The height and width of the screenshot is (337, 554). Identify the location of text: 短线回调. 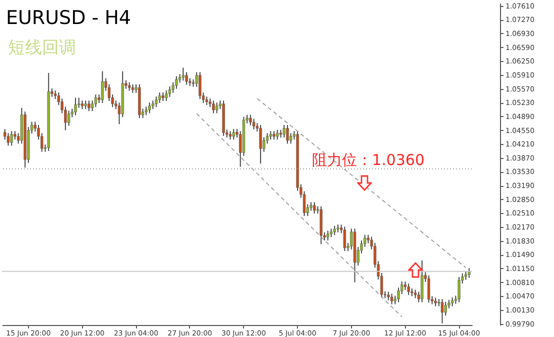
(42, 48).